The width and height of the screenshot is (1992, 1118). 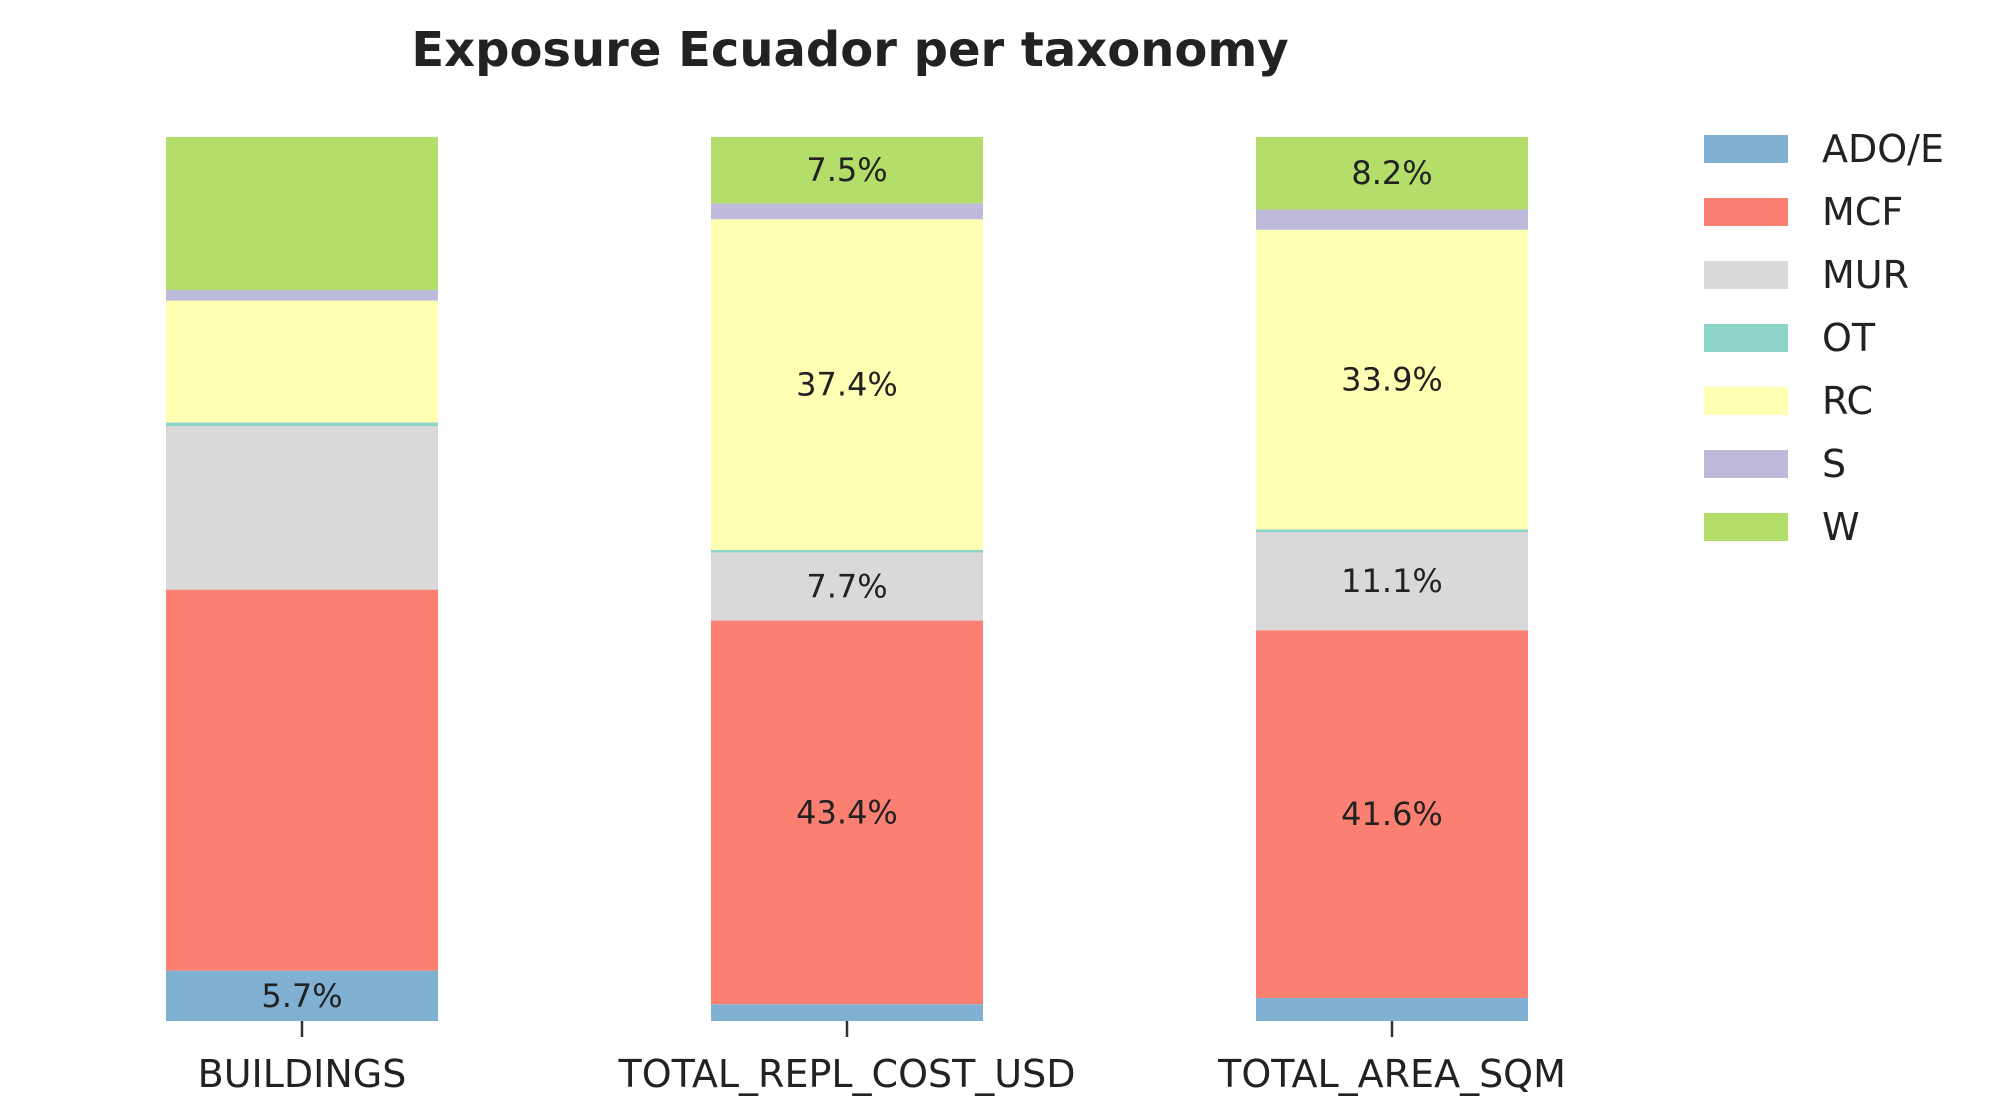 I want to click on legend-item-mcf: MCF, so click(x=1803, y=212).